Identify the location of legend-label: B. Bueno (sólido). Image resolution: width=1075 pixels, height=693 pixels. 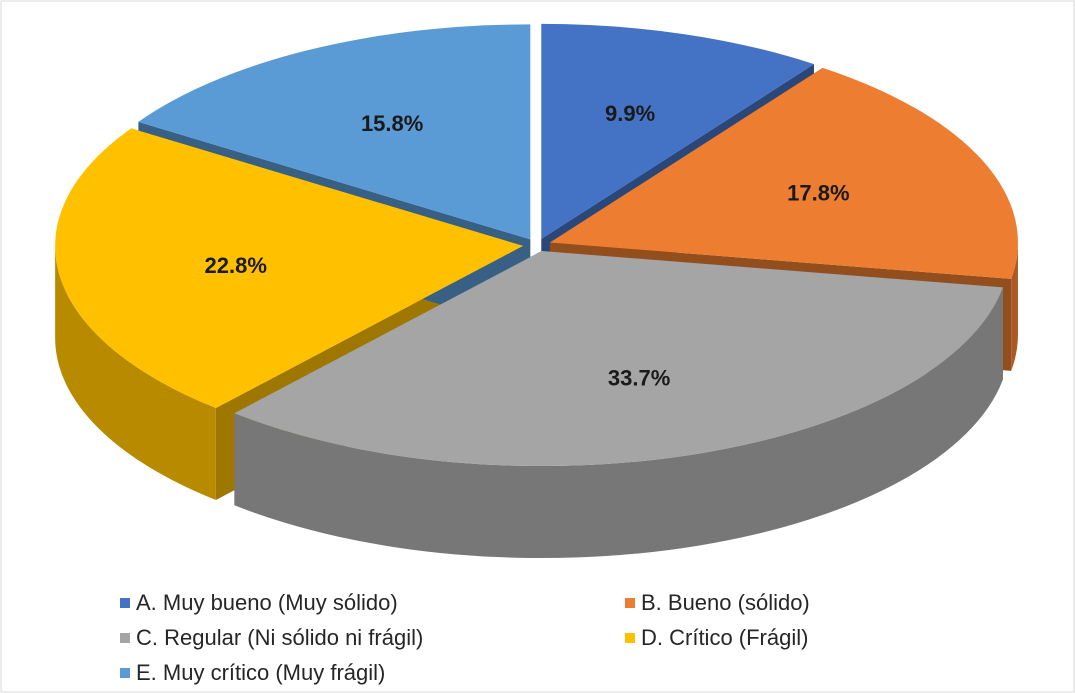
(725, 602).